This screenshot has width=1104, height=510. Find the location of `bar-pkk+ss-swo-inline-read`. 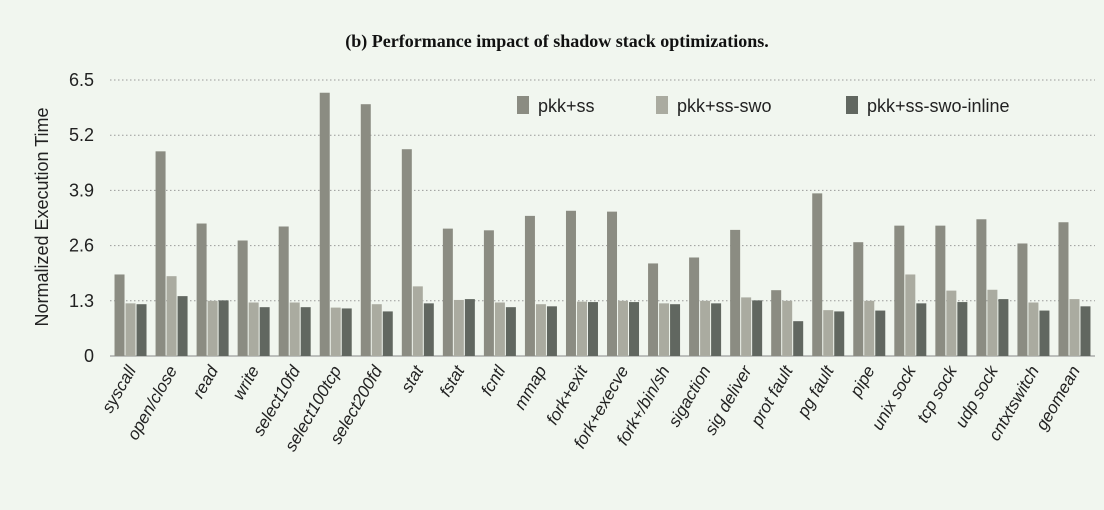

bar-pkk+ss-swo-inline-read is located at coordinates (223, 328).